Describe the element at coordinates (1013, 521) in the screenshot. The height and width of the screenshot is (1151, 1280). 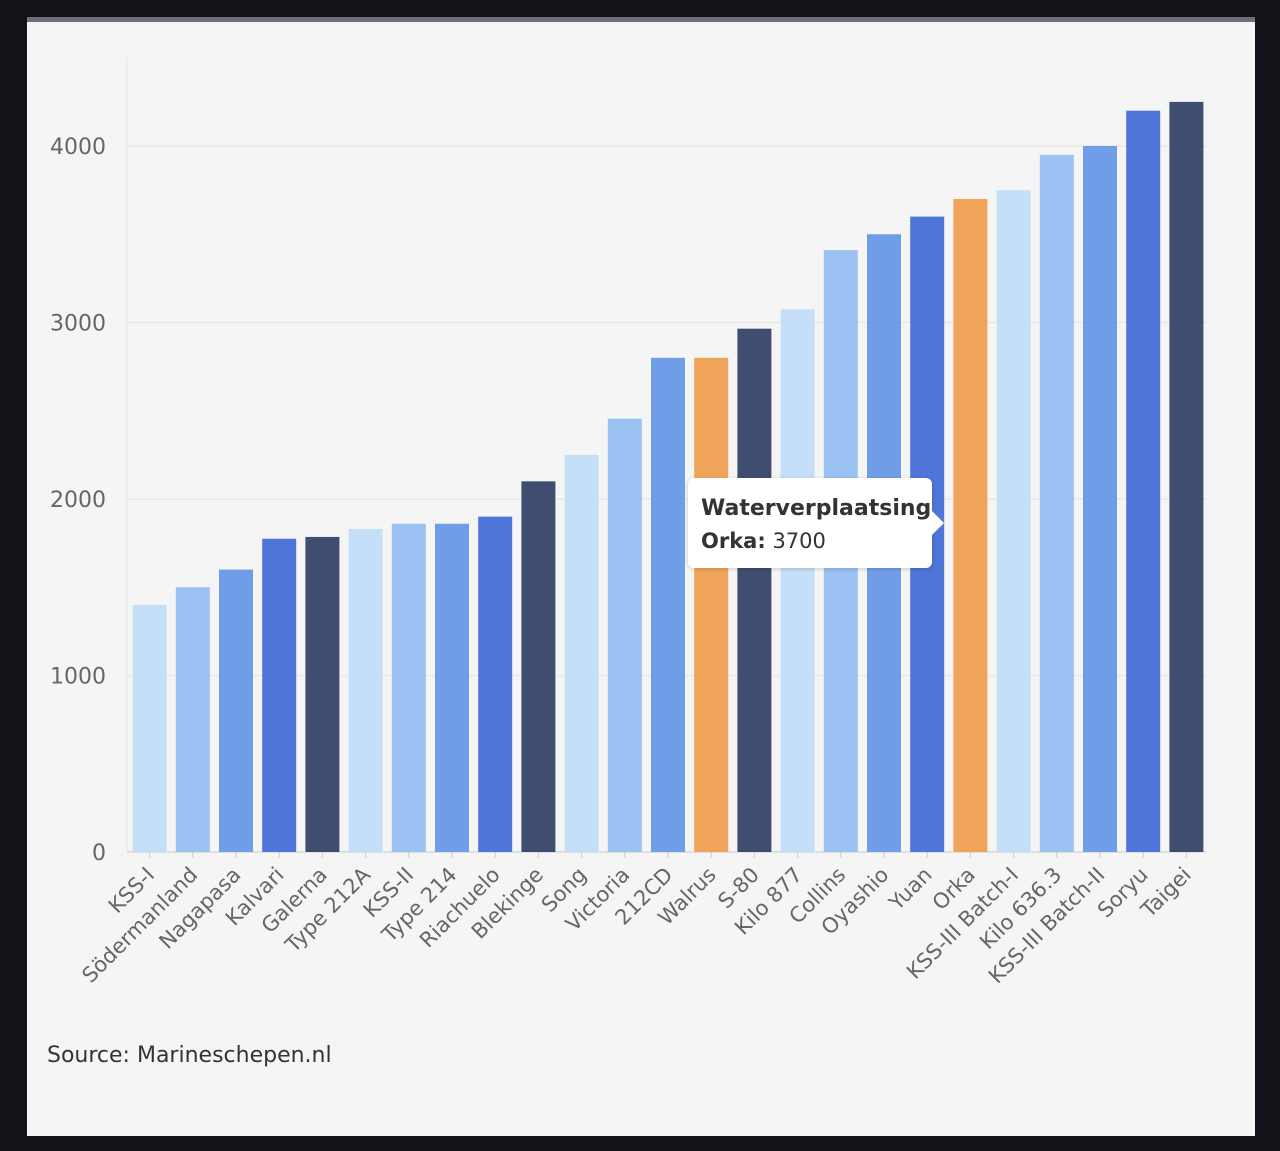
I see `bar-kss-iii-batch-i` at that location.